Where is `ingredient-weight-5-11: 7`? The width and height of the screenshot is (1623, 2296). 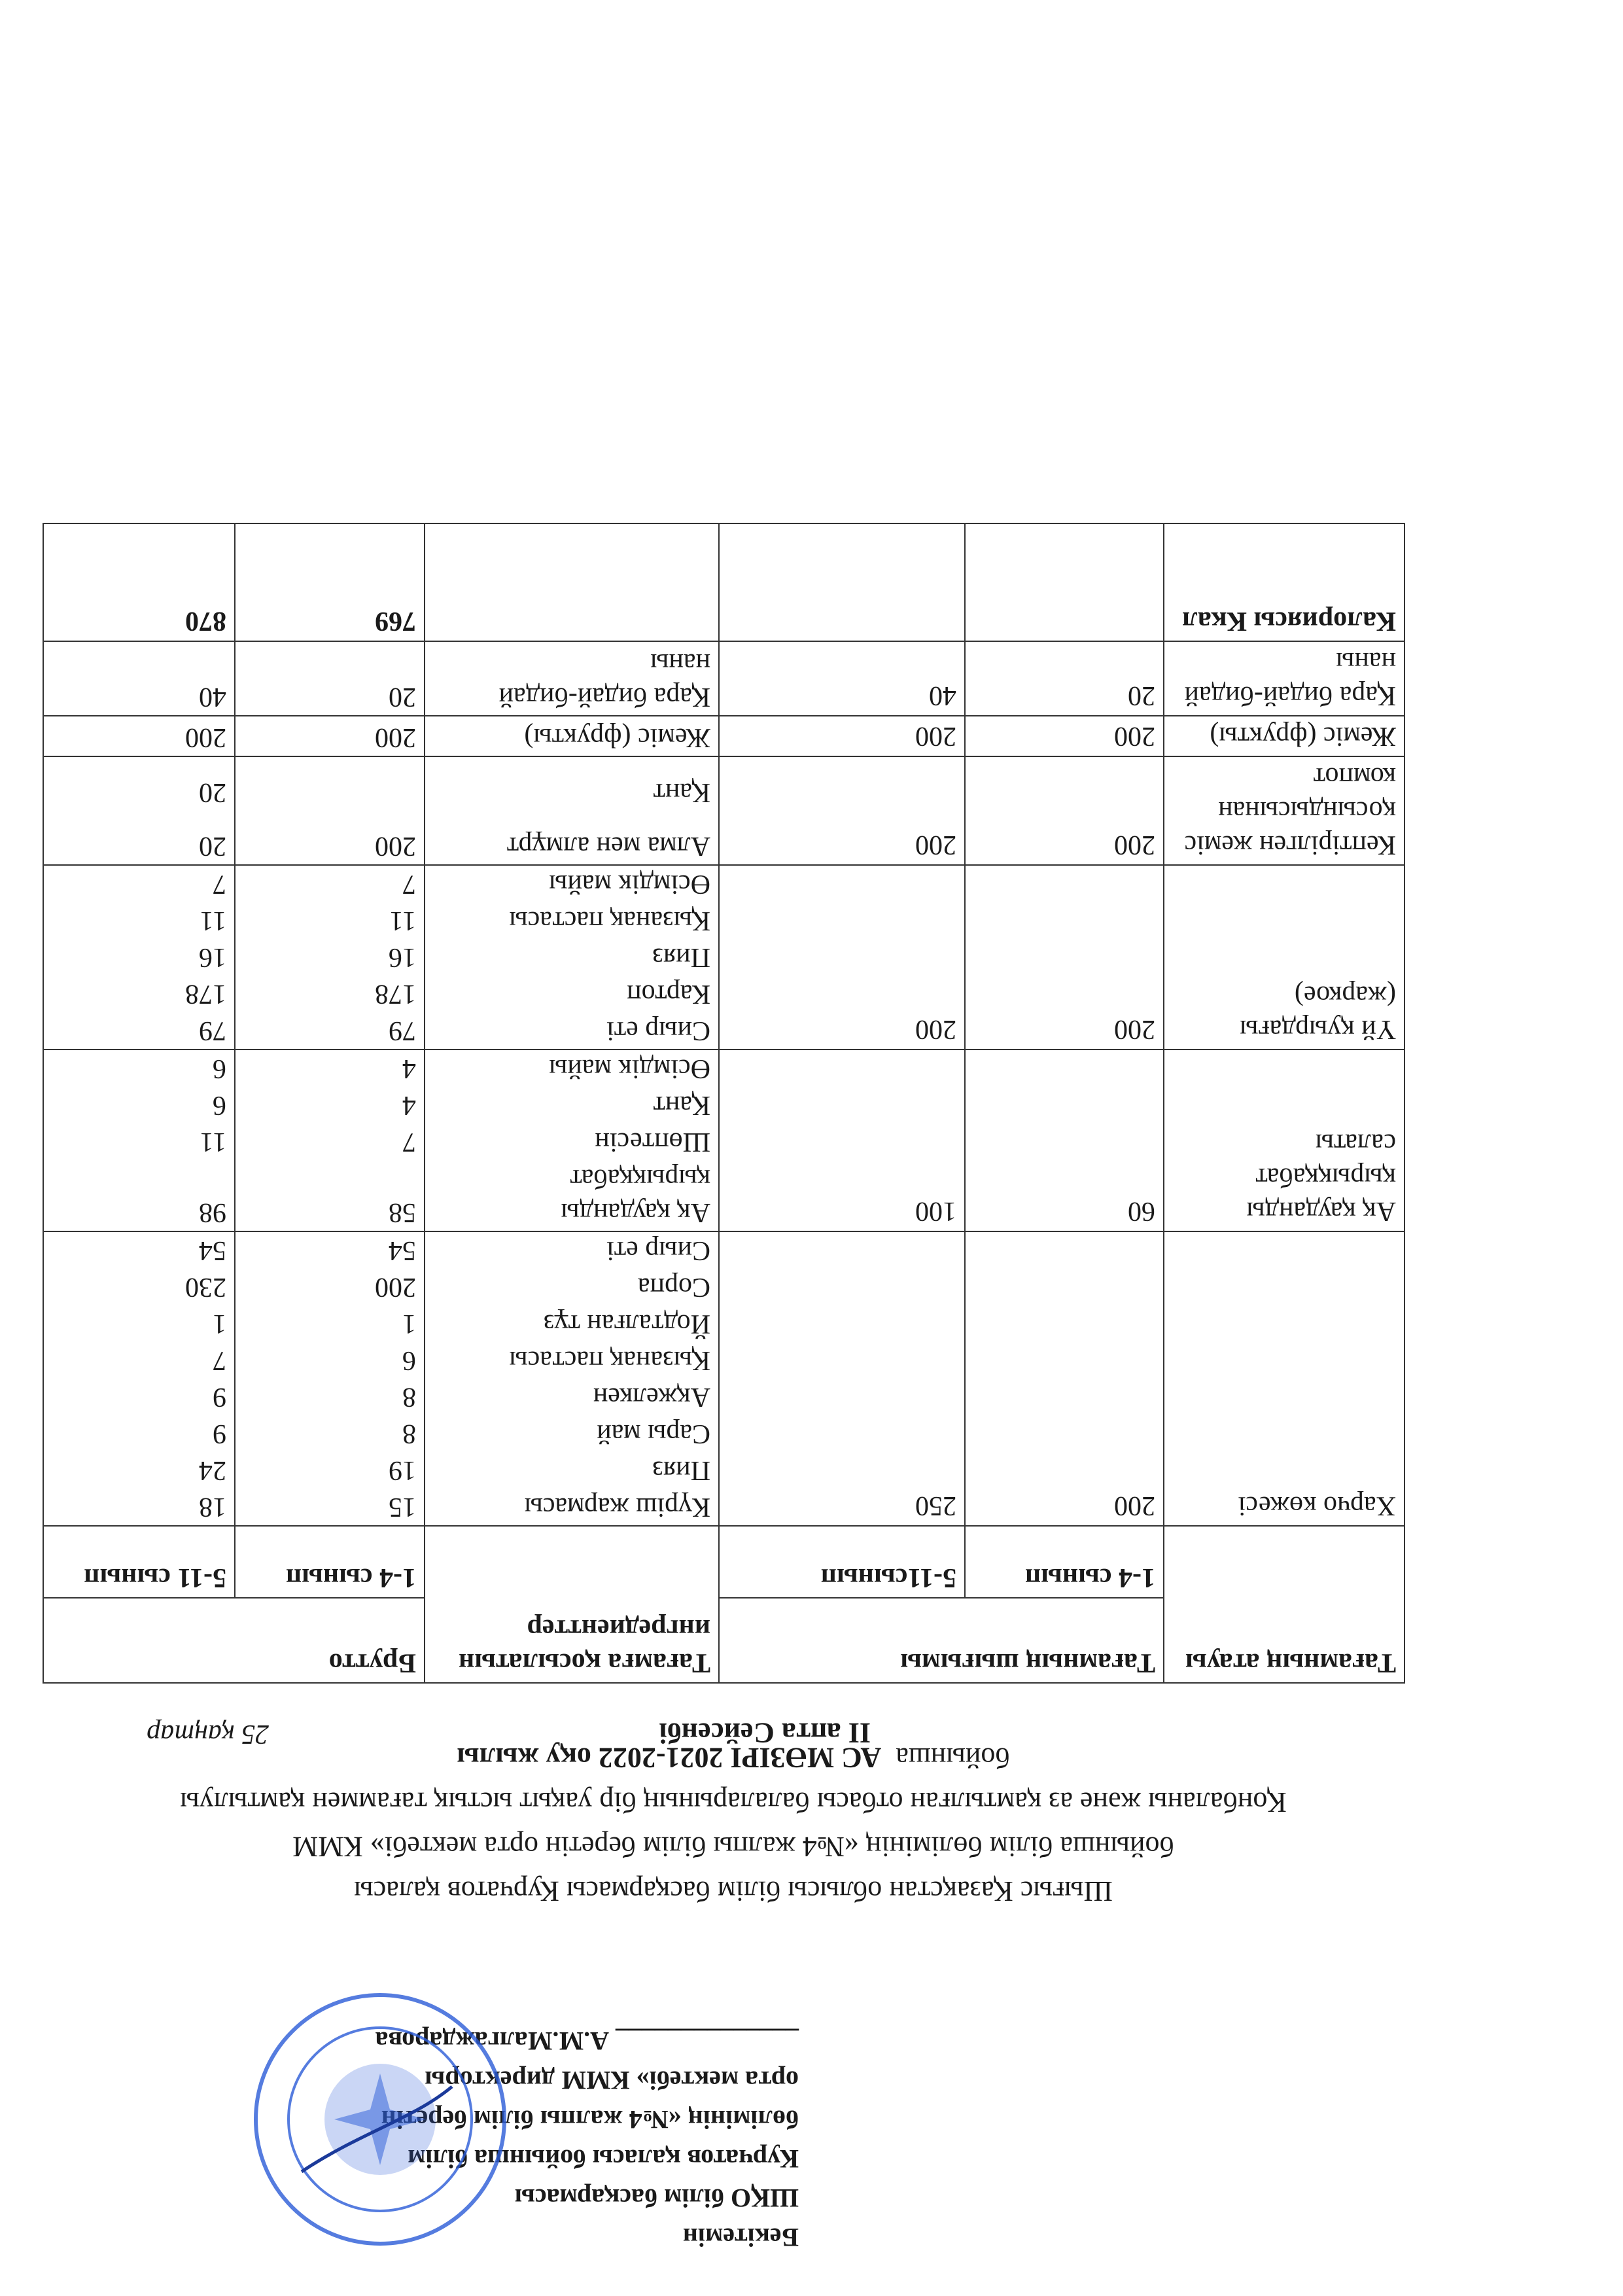
ingredient-weight-5-11: 7 is located at coordinates (139, 883).